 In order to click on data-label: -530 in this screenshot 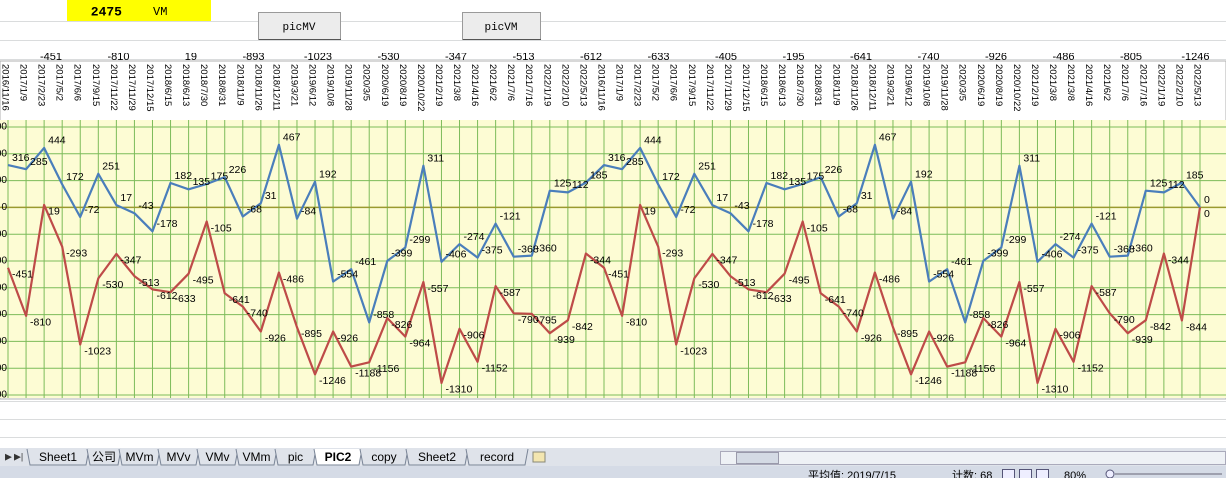, I will do `click(708, 285)`.